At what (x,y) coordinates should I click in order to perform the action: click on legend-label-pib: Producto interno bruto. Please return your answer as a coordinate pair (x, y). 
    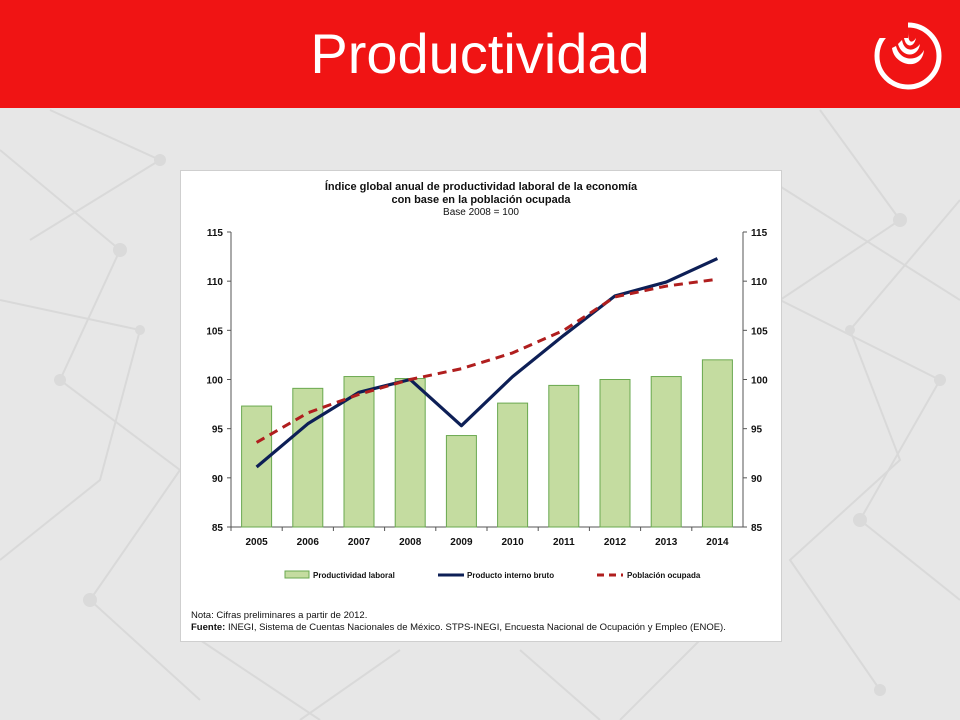
    Looking at the image, I should click on (510, 575).